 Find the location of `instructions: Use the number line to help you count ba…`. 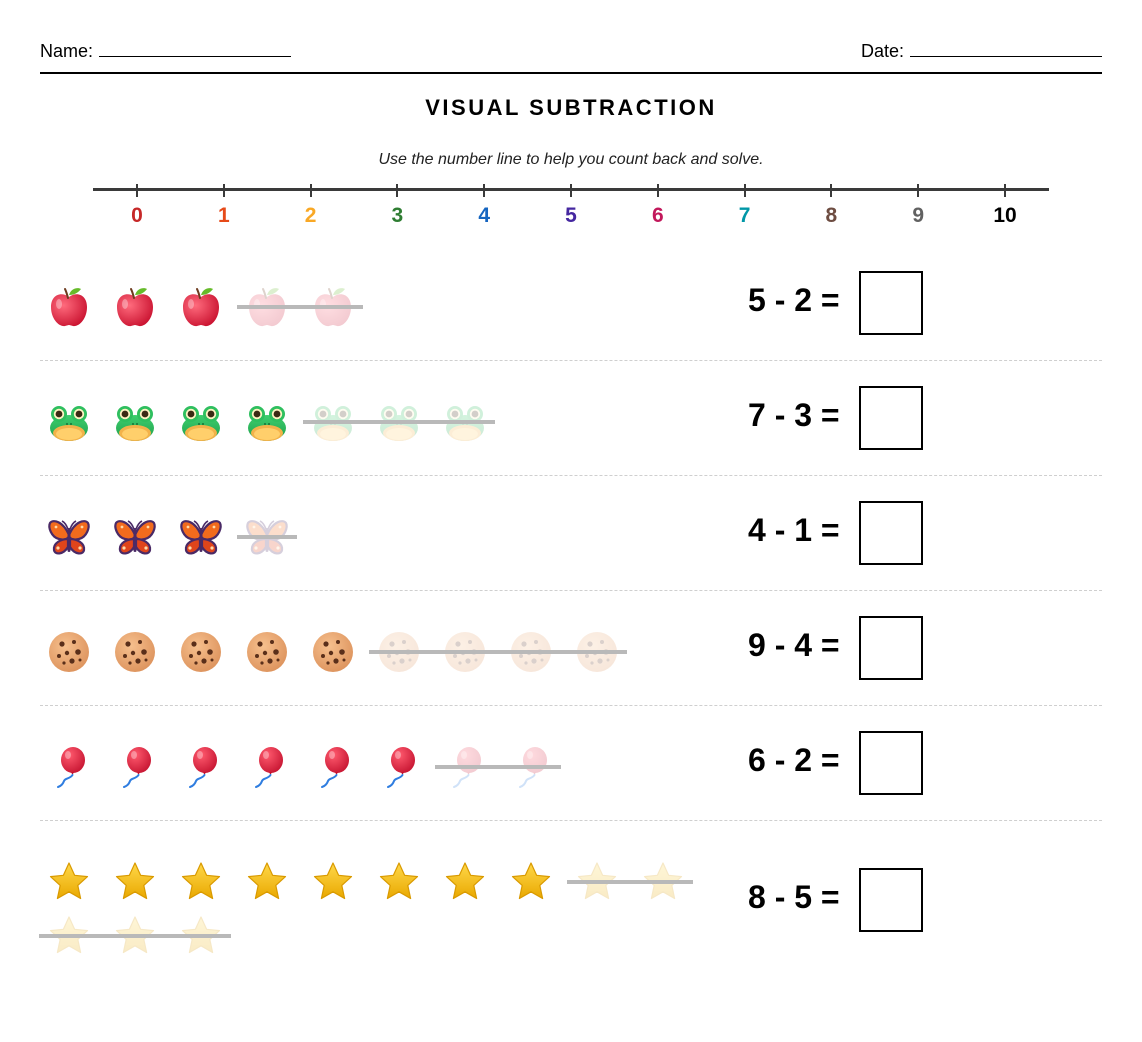

instructions: Use the number line to help you count ba… is located at coordinates (571, 159).